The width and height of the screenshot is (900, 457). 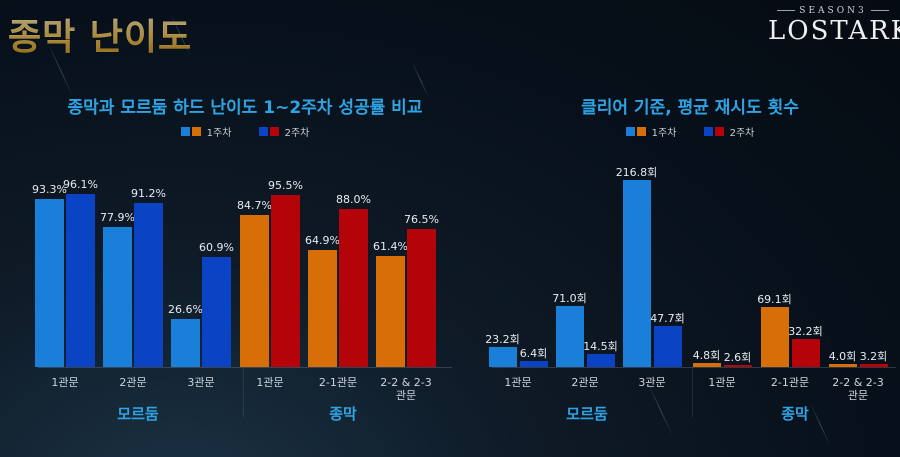 I want to click on bar-value-label: 84.7%, so click(x=254, y=205).